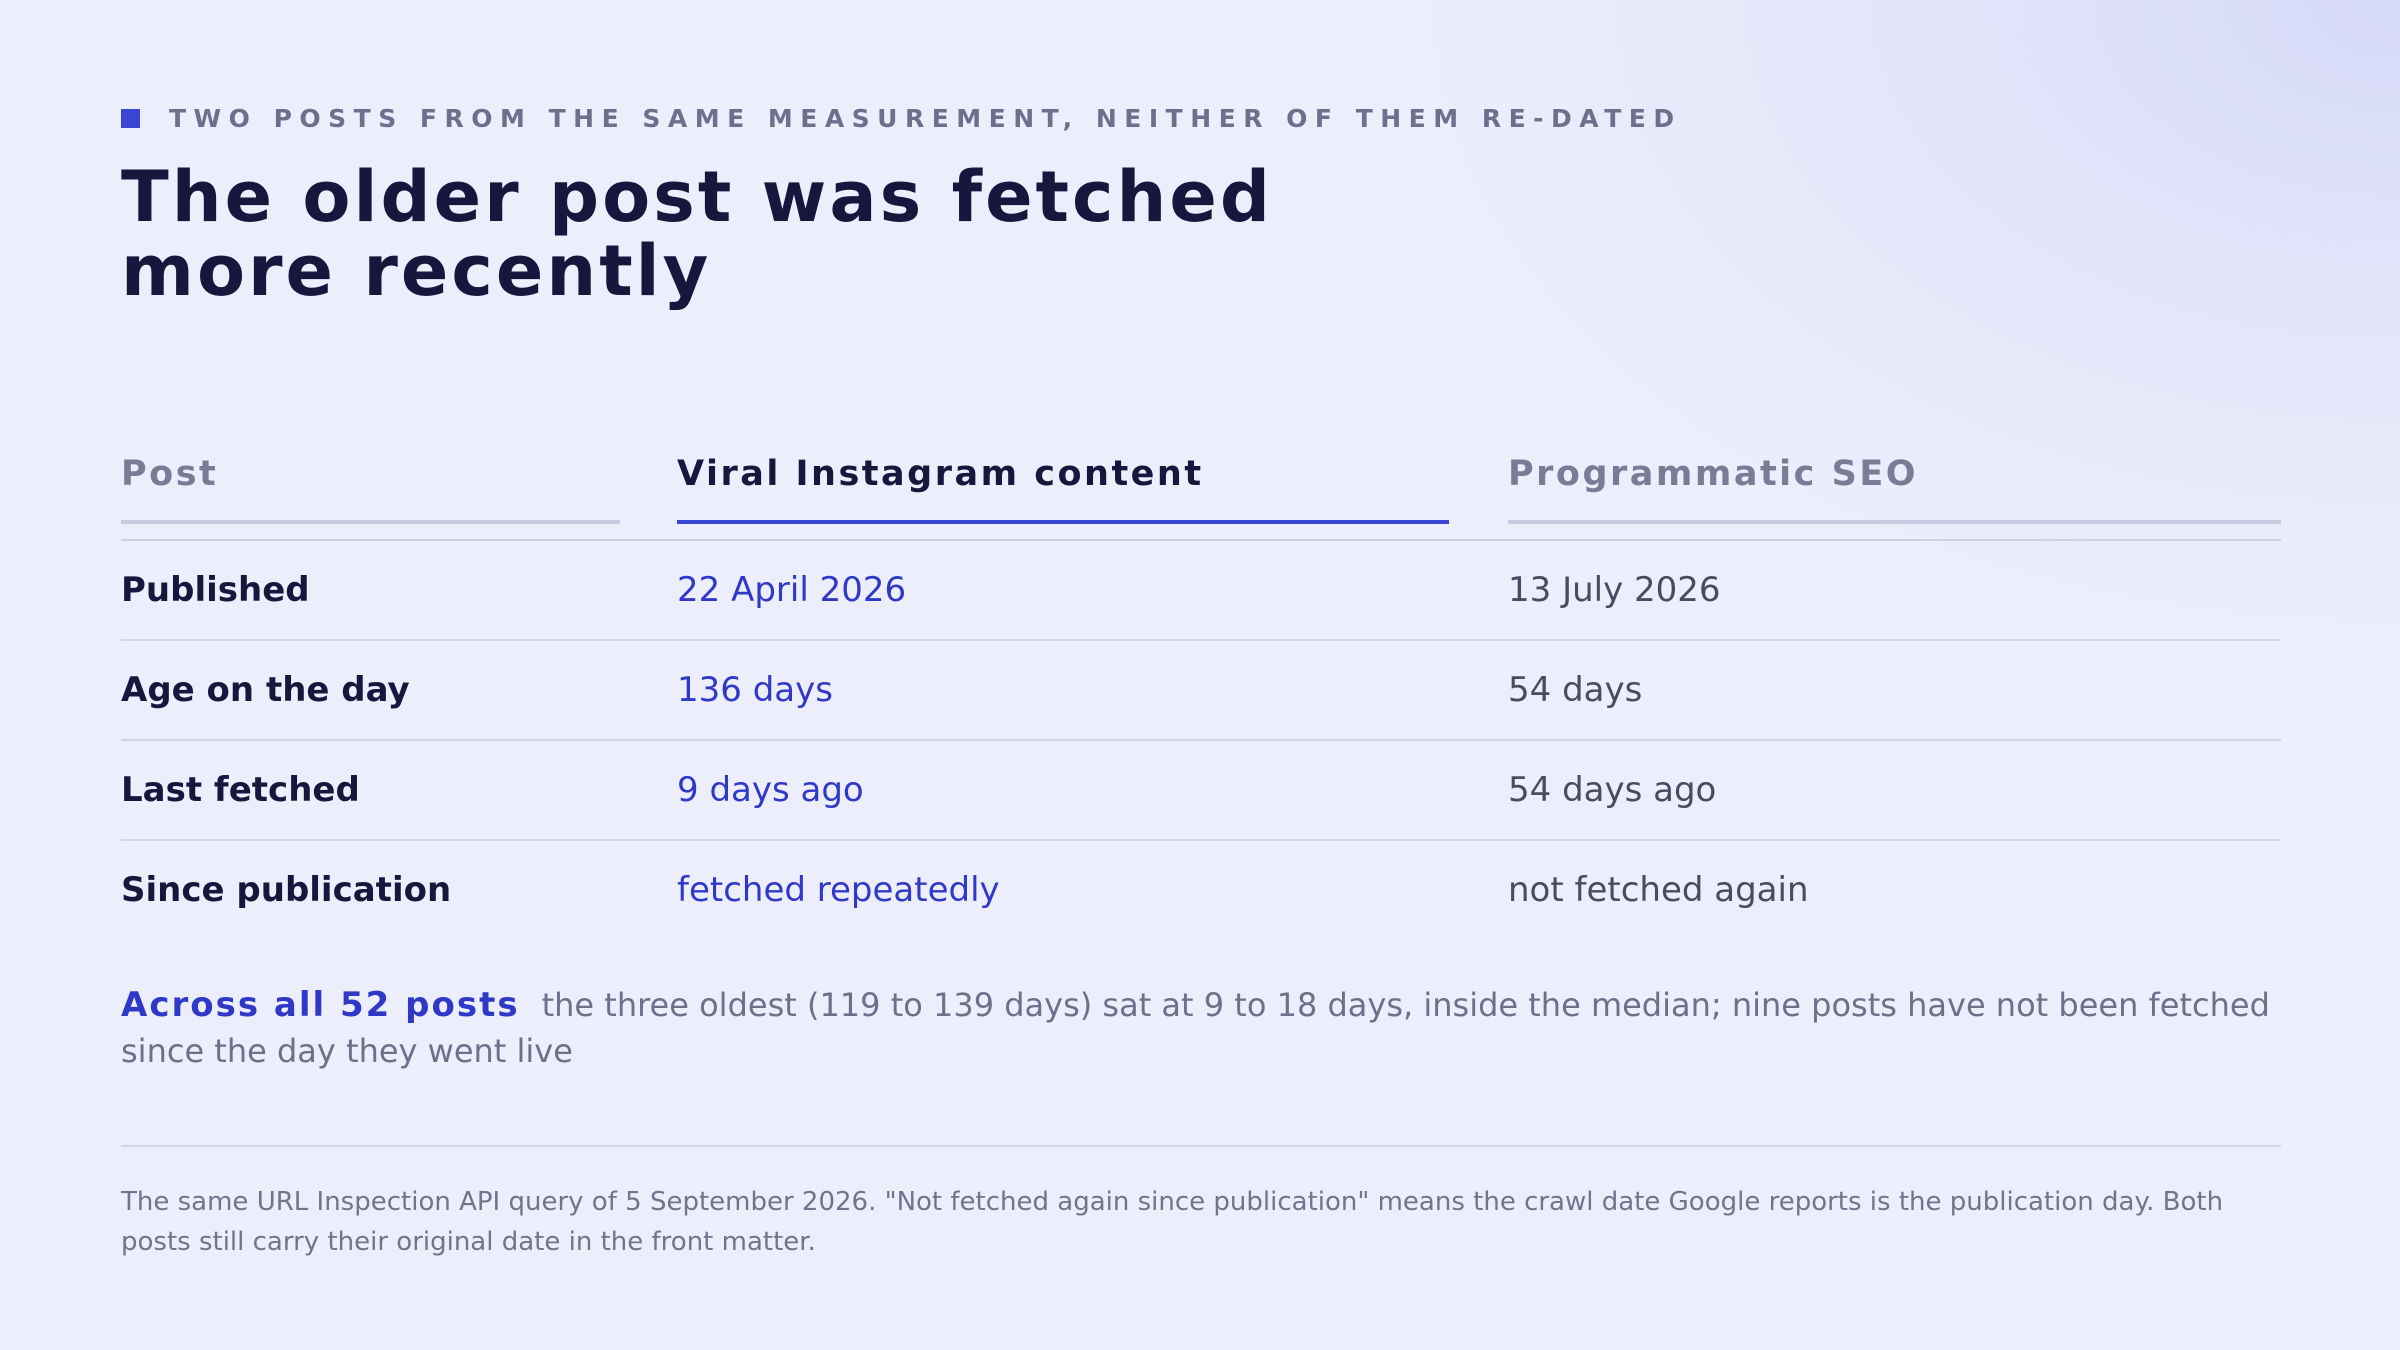  I want to click on table-row: Age on the day 136 days 54 days, so click(1201, 691).